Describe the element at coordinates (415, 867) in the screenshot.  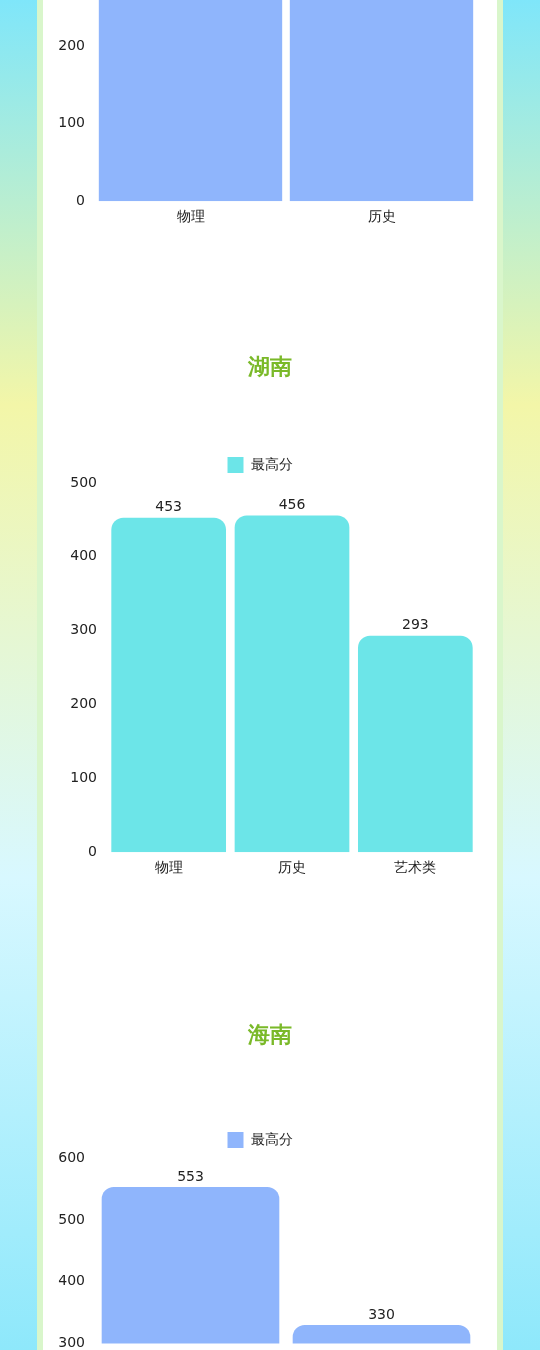
I see `x-tick-label: 艺术类` at that location.